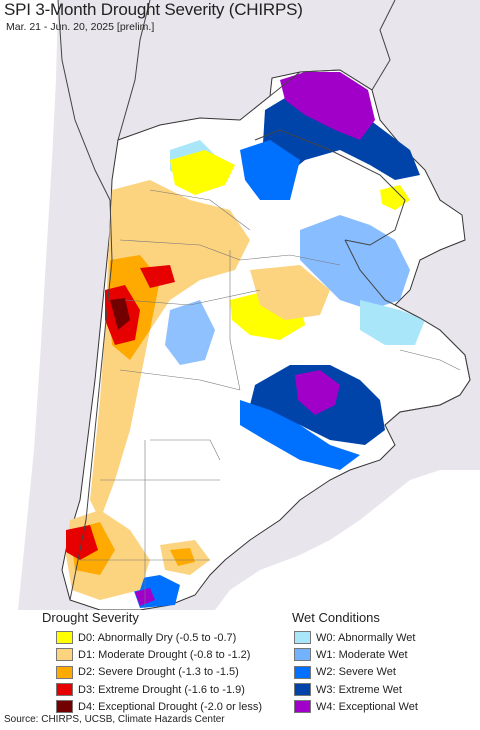 The height and width of the screenshot is (730, 480). Describe the element at coordinates (327, 106) in the screenshot. I see `wet-area-w4-north` at that location.